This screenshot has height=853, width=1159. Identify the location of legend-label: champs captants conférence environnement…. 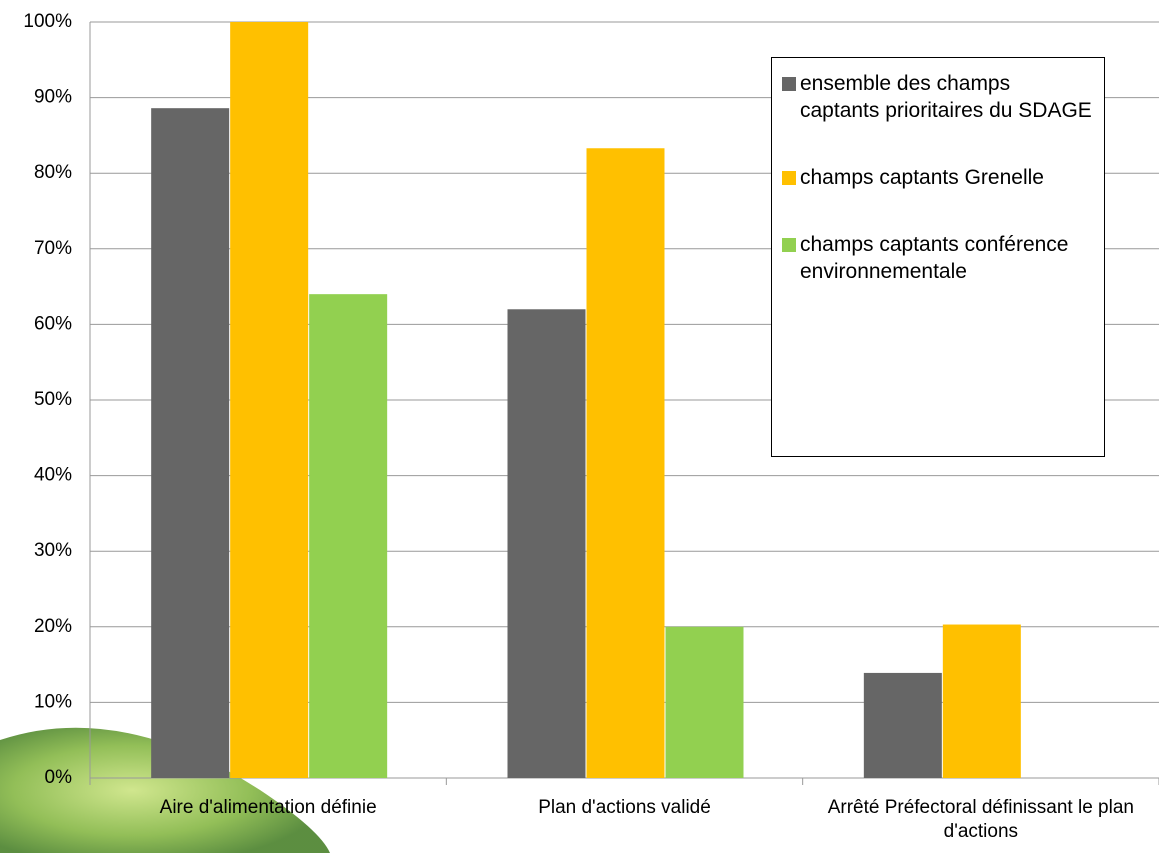
(934, 258).